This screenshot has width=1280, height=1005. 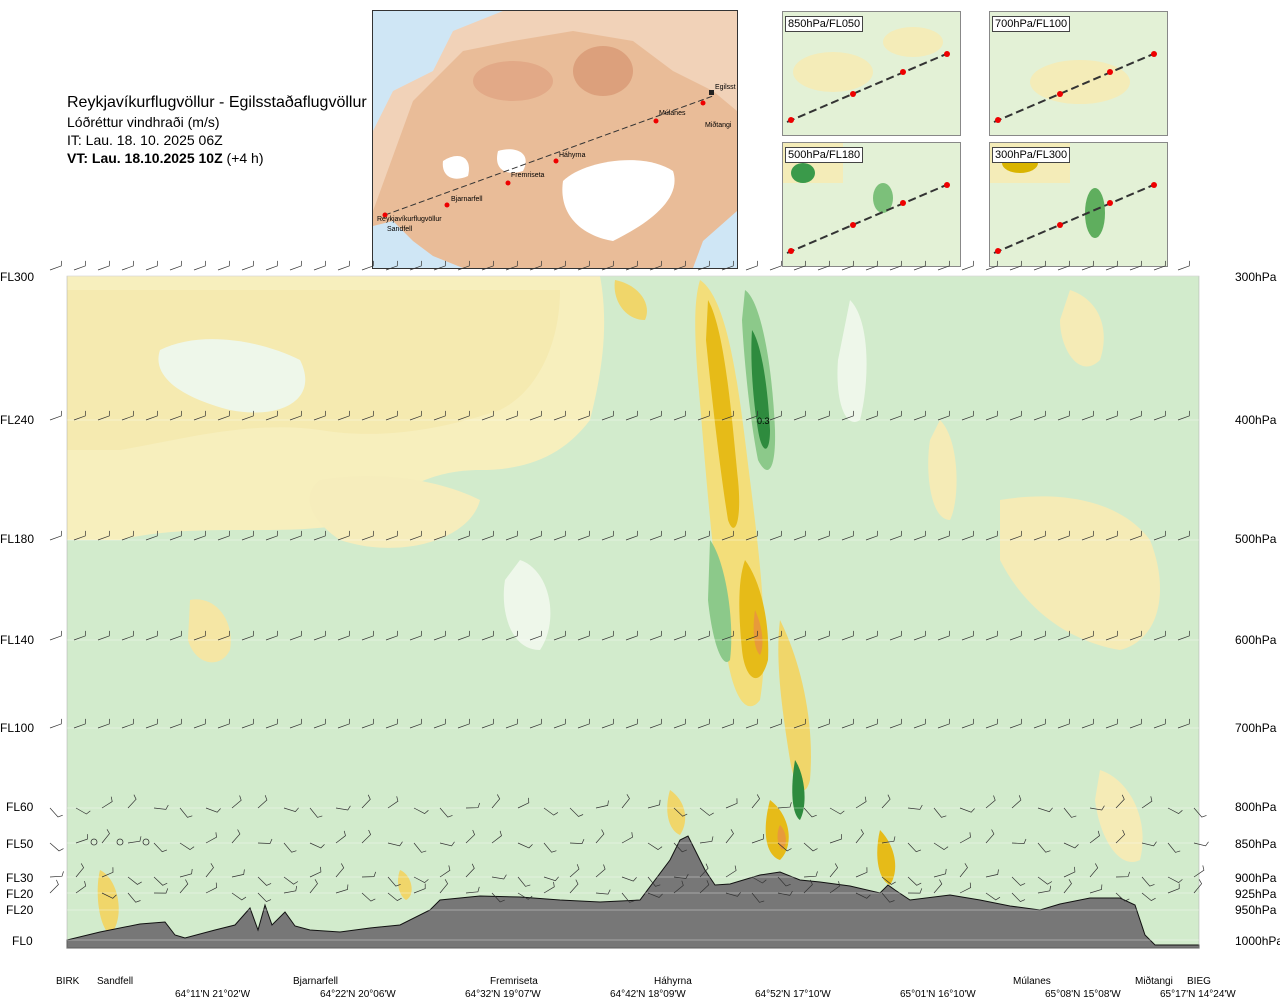 What do you see at coordinates (1256, 277) in the screenshot?
I see `hpa-label: 300hPa` at bounding box center [1256, 277].